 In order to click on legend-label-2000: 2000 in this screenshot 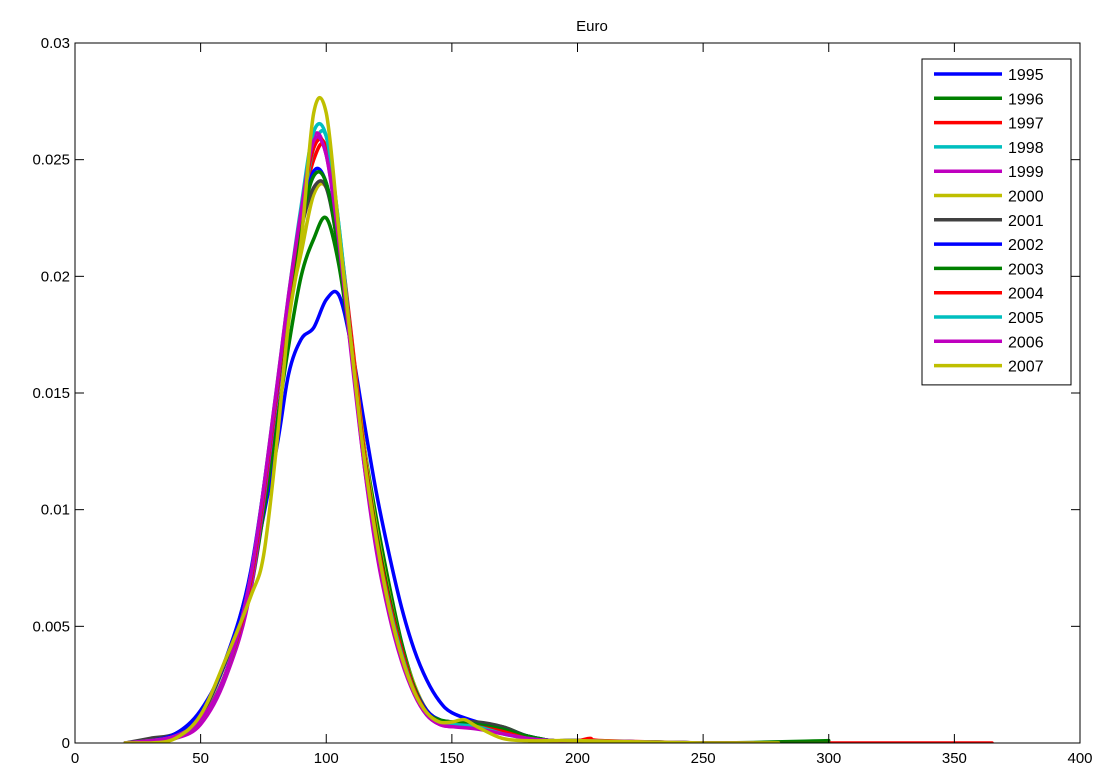, I will do `click(1026, 197)`.